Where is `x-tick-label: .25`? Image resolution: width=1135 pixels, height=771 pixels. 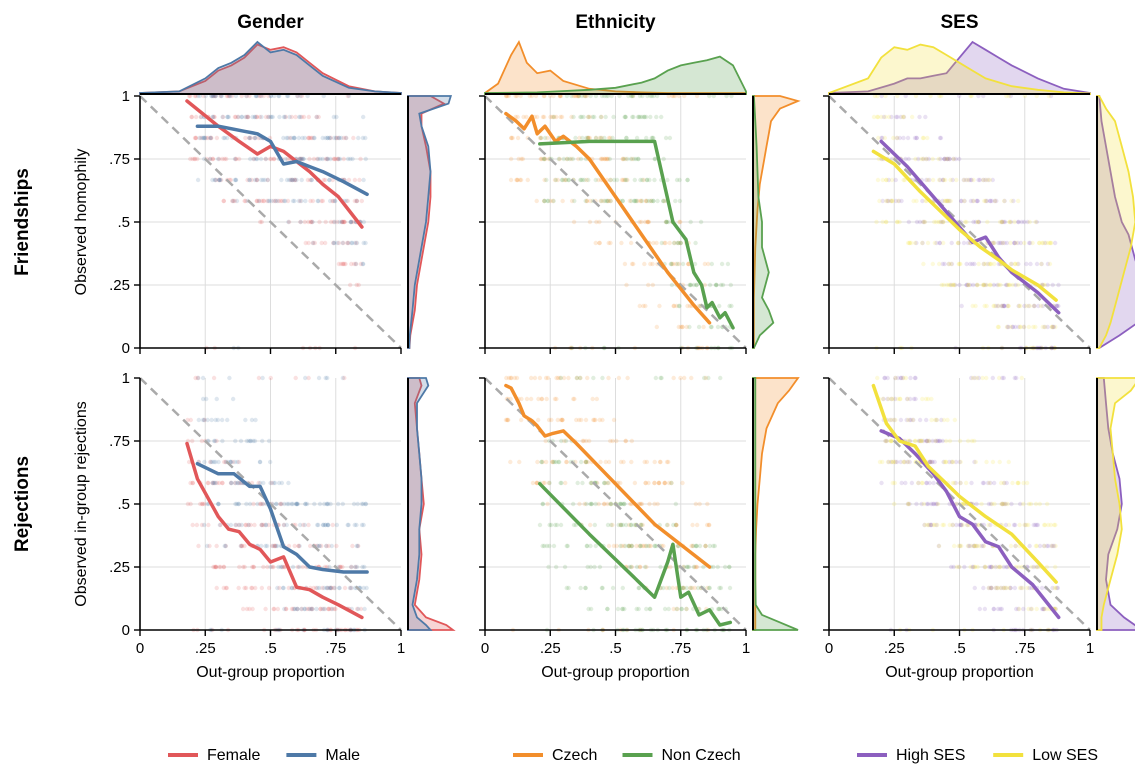 x-tick-label: .25 is located at coordinates (894, 648).